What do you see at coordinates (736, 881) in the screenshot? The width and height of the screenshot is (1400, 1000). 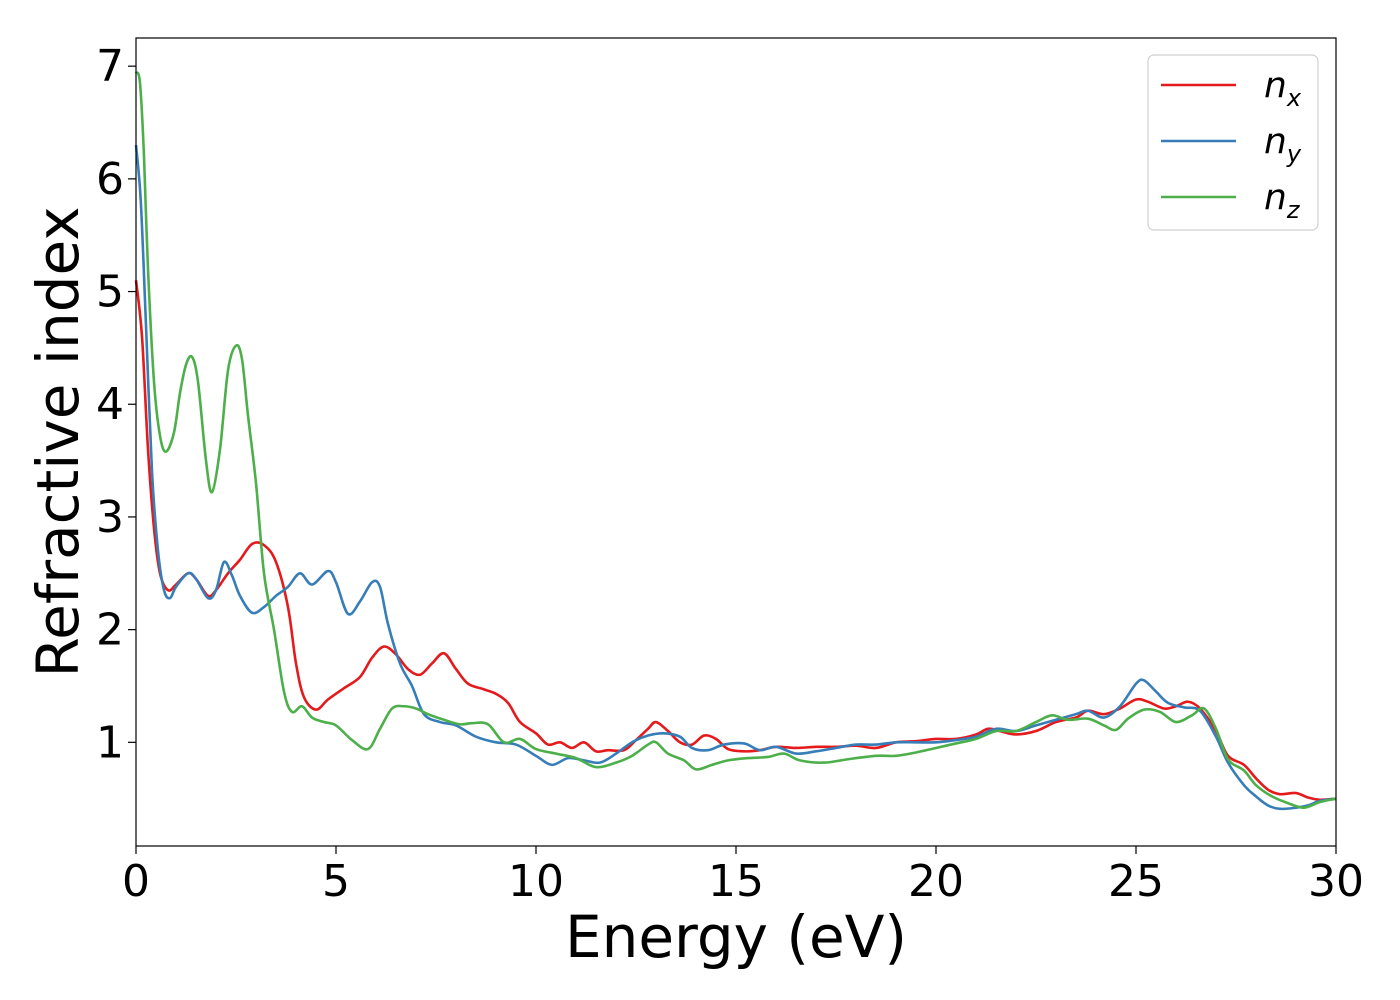 I see `x-tick-label: 15` at bounding box center [736, 881].